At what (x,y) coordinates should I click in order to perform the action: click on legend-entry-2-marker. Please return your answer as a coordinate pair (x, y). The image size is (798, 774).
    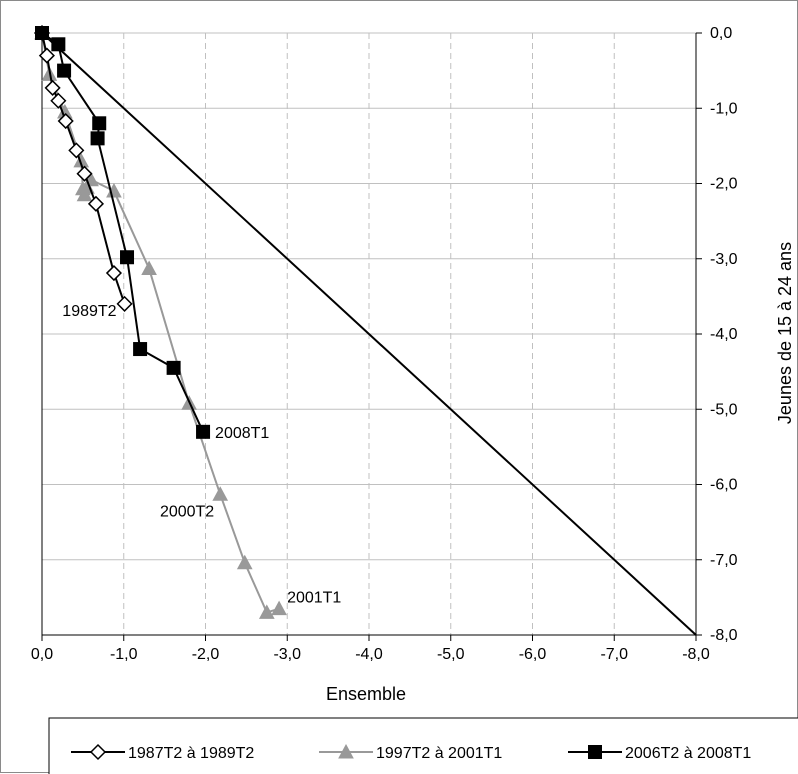
    Looking at the image, I should click on (346, 751).